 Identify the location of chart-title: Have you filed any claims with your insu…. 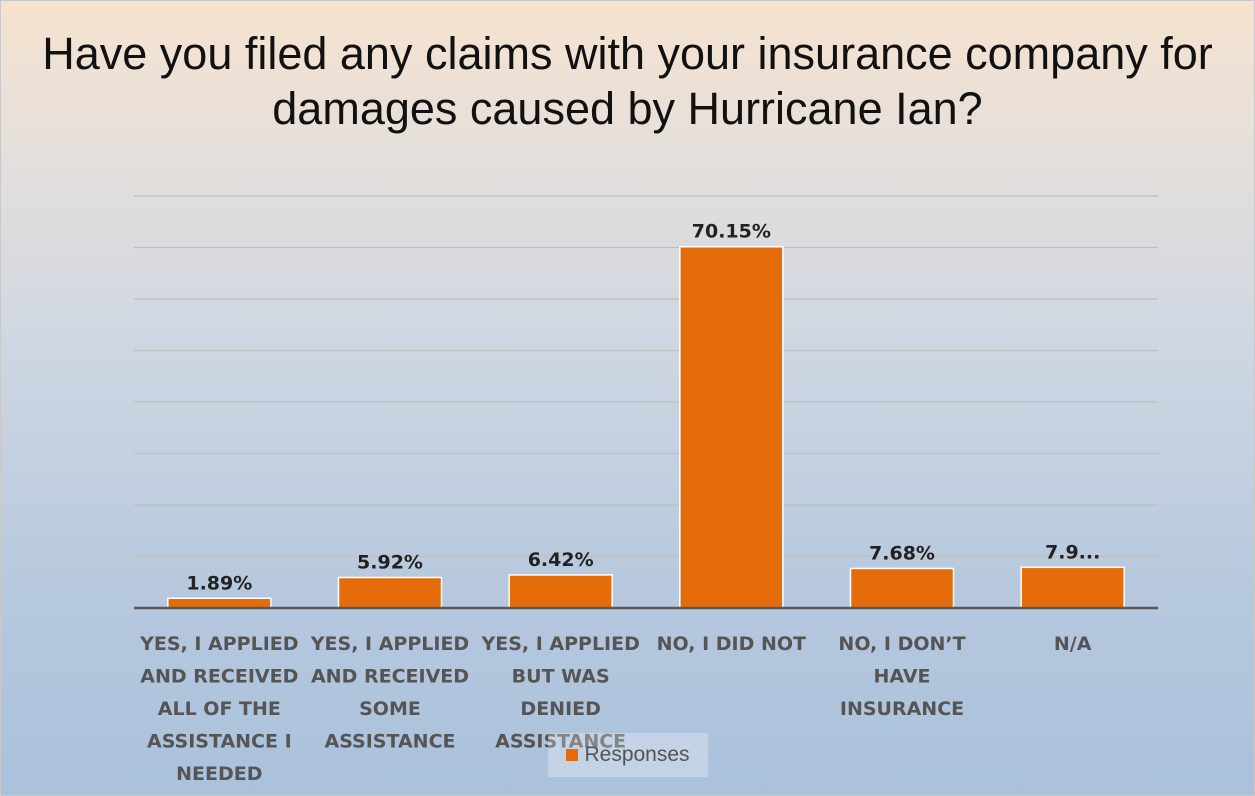
(627, 81).